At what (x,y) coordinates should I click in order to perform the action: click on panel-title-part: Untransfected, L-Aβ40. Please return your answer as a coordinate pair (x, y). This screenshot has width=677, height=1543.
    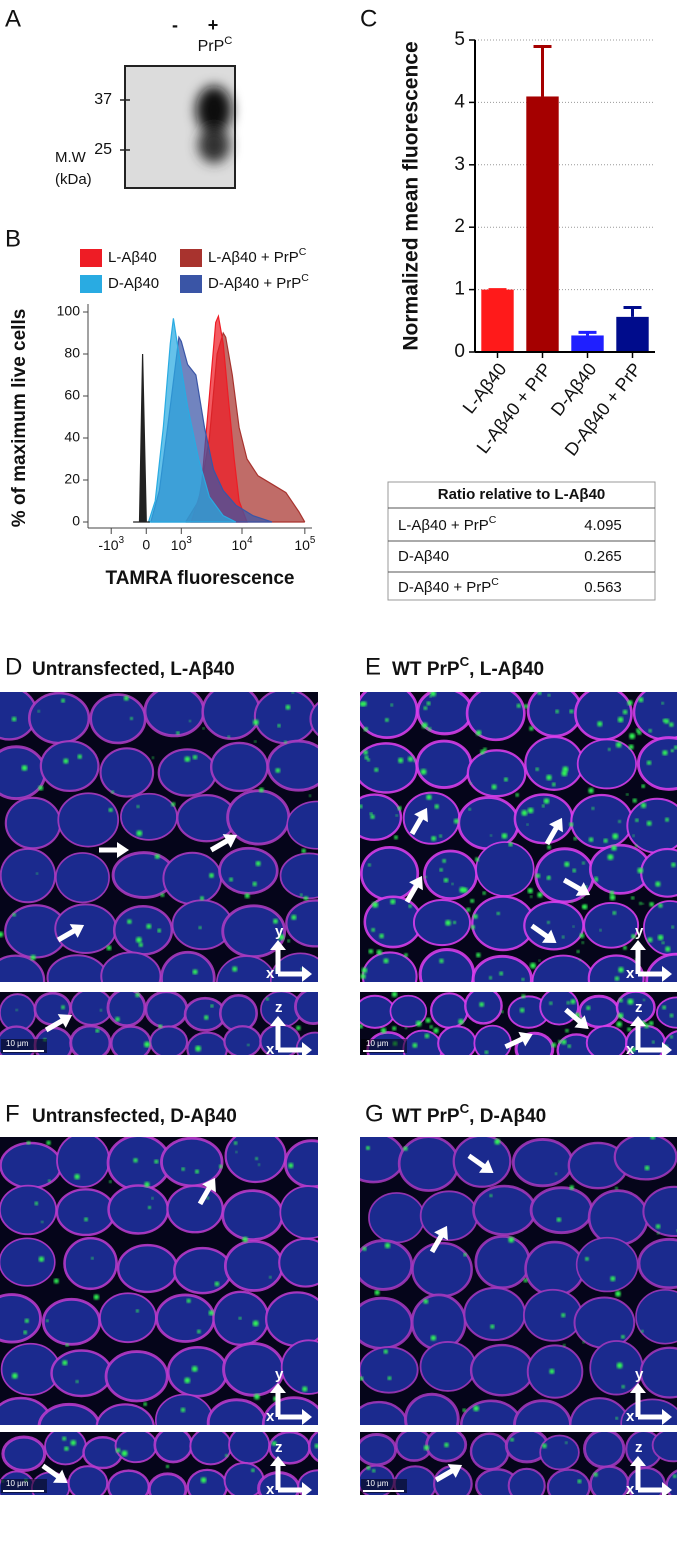
    Looking at the image, I should click on (133, 669).